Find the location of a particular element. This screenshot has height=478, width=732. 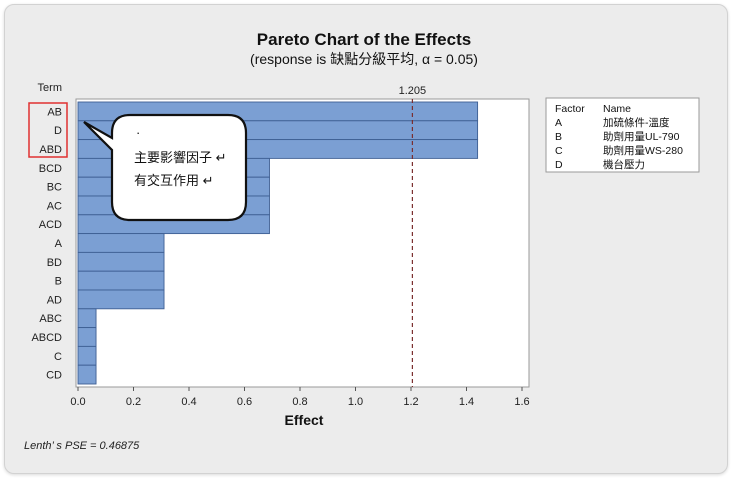

y-tick-label-c: C is located at coordinates (58, 357).